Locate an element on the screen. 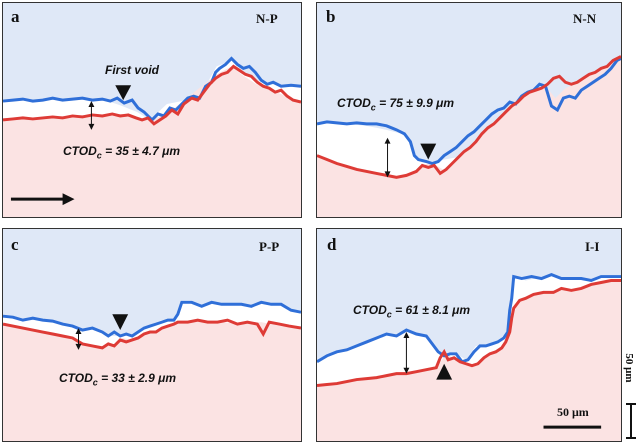 This screenshot has height=444, width=640. panel-d-void-marker is located at coordinates (444, 371).